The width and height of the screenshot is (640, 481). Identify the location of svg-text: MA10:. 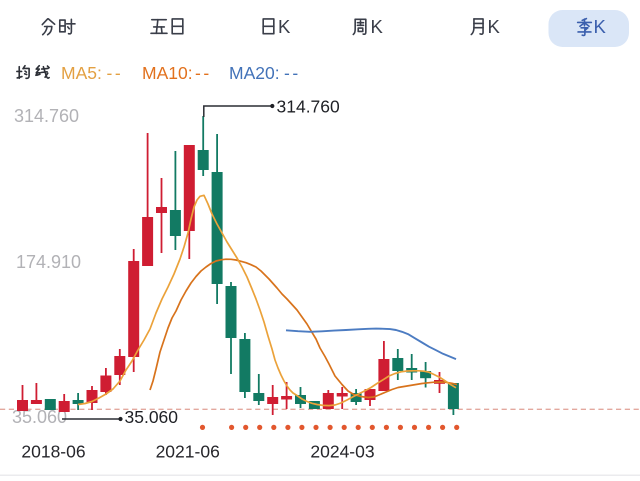
(167, 73).